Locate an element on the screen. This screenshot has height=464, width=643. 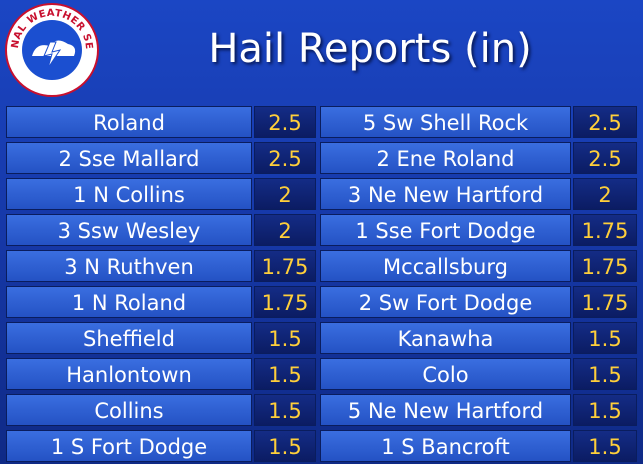
location: 1 N Collins is located at coordinates (129, 194).